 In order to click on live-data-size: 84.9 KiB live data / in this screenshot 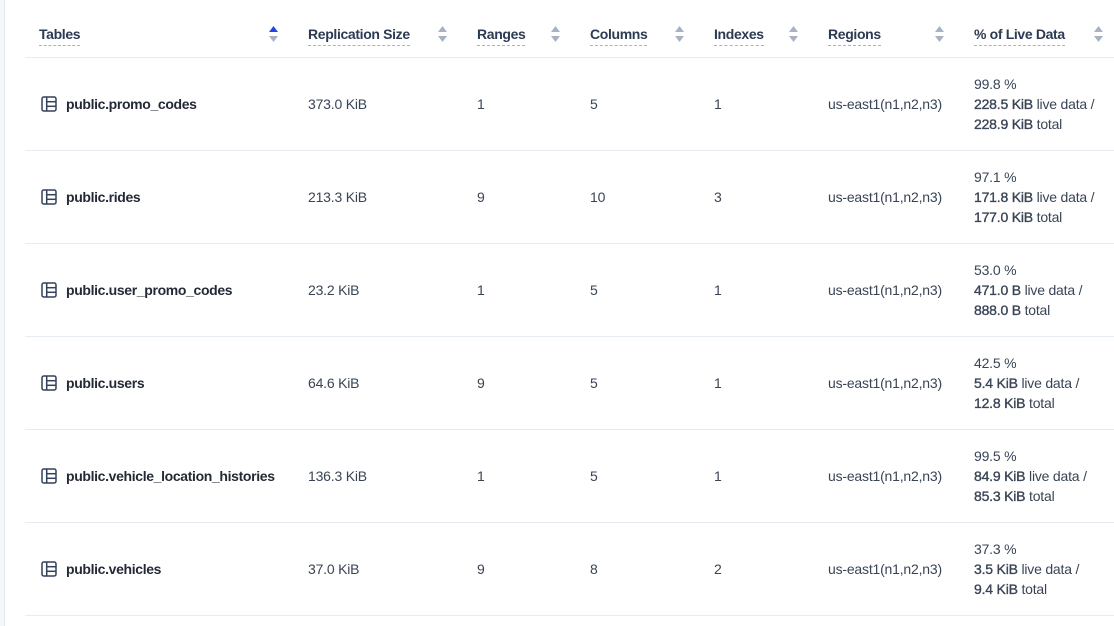, I will do `click(1044, 476)`.